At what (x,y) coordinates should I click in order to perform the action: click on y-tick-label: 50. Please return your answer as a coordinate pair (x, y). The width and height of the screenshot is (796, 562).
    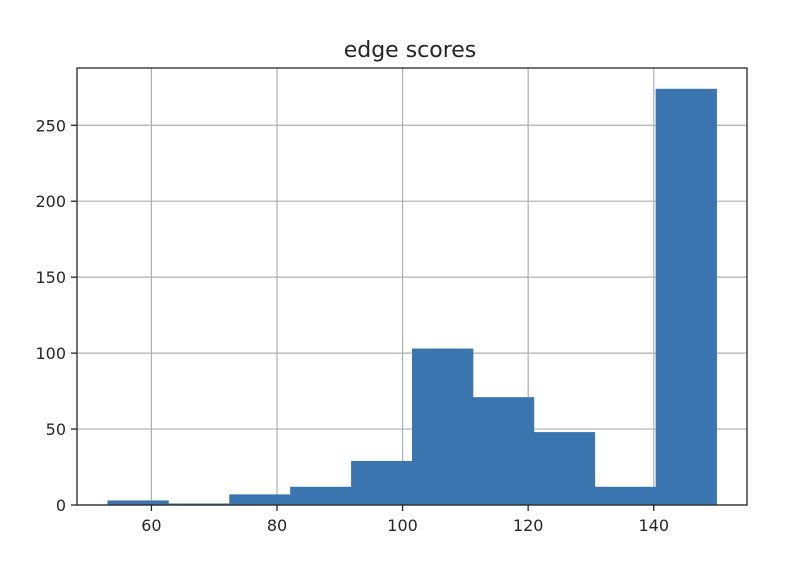
    Looking at the image, I should click on (56, 429).